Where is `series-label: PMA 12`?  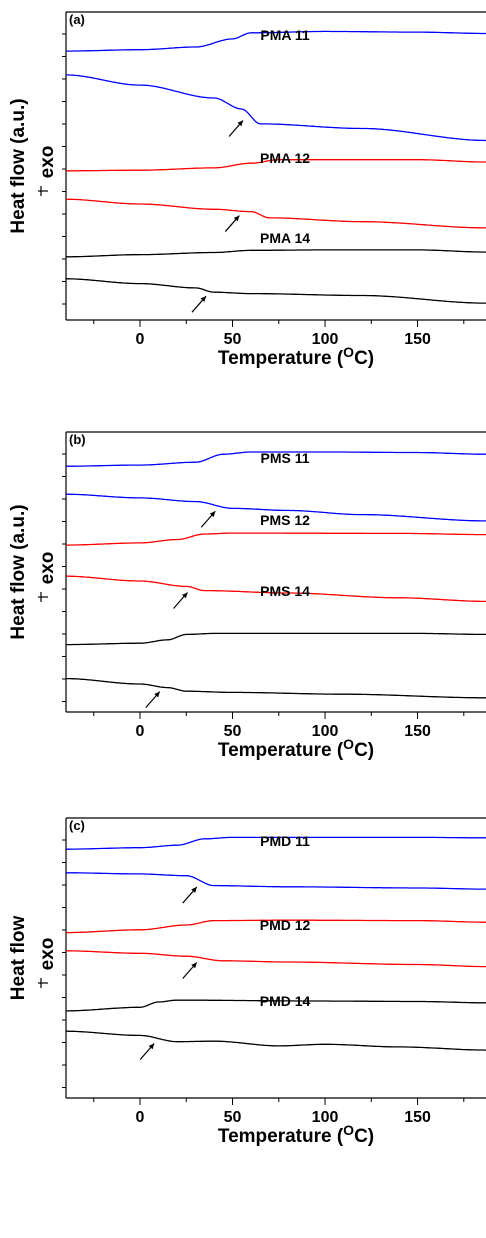 series-label: PMA 12 is located at coordinates (285, 158).